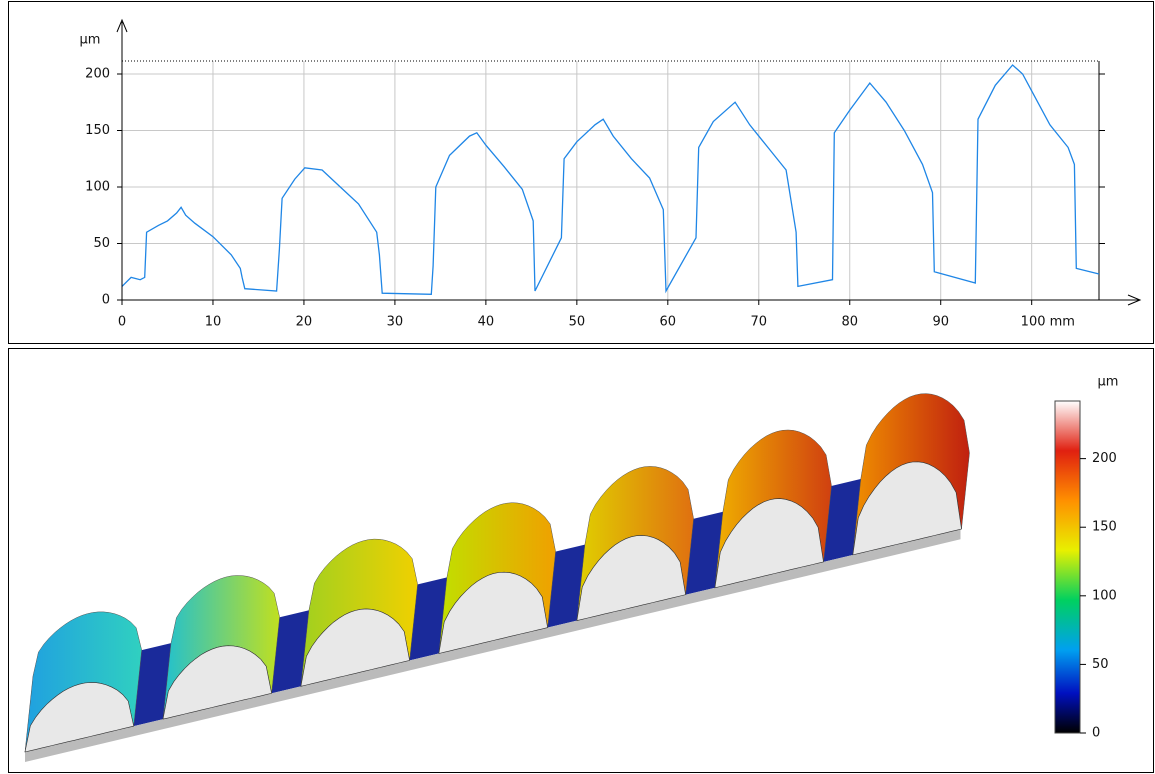 The width and height of the screenshot is (1155, 774). Describe the element at coordinates (1104, 458) in the screenshot. I see `colorbar-tick-label: 200` at that location.